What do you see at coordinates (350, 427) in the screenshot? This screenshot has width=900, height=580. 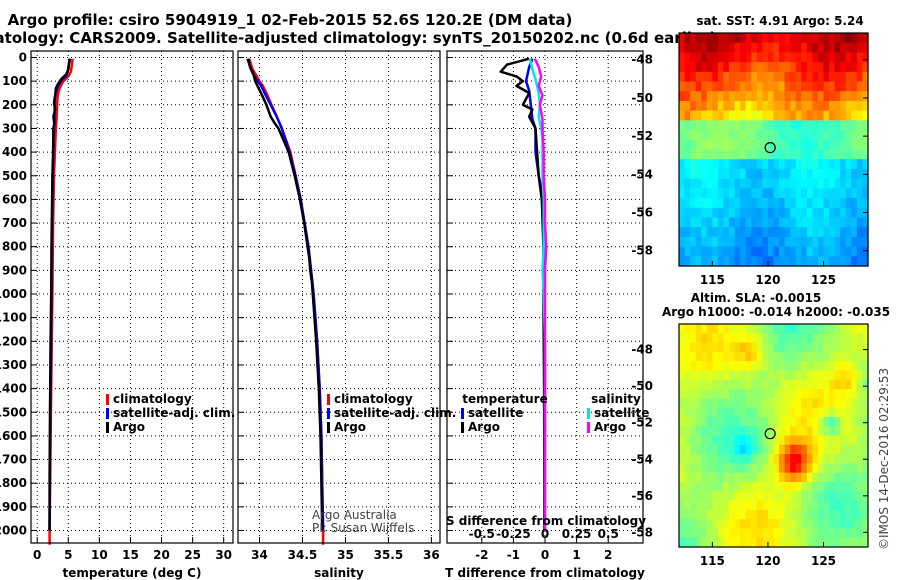 I see `sal-legend-2-label: Argo` at bounding box center [350, 427].